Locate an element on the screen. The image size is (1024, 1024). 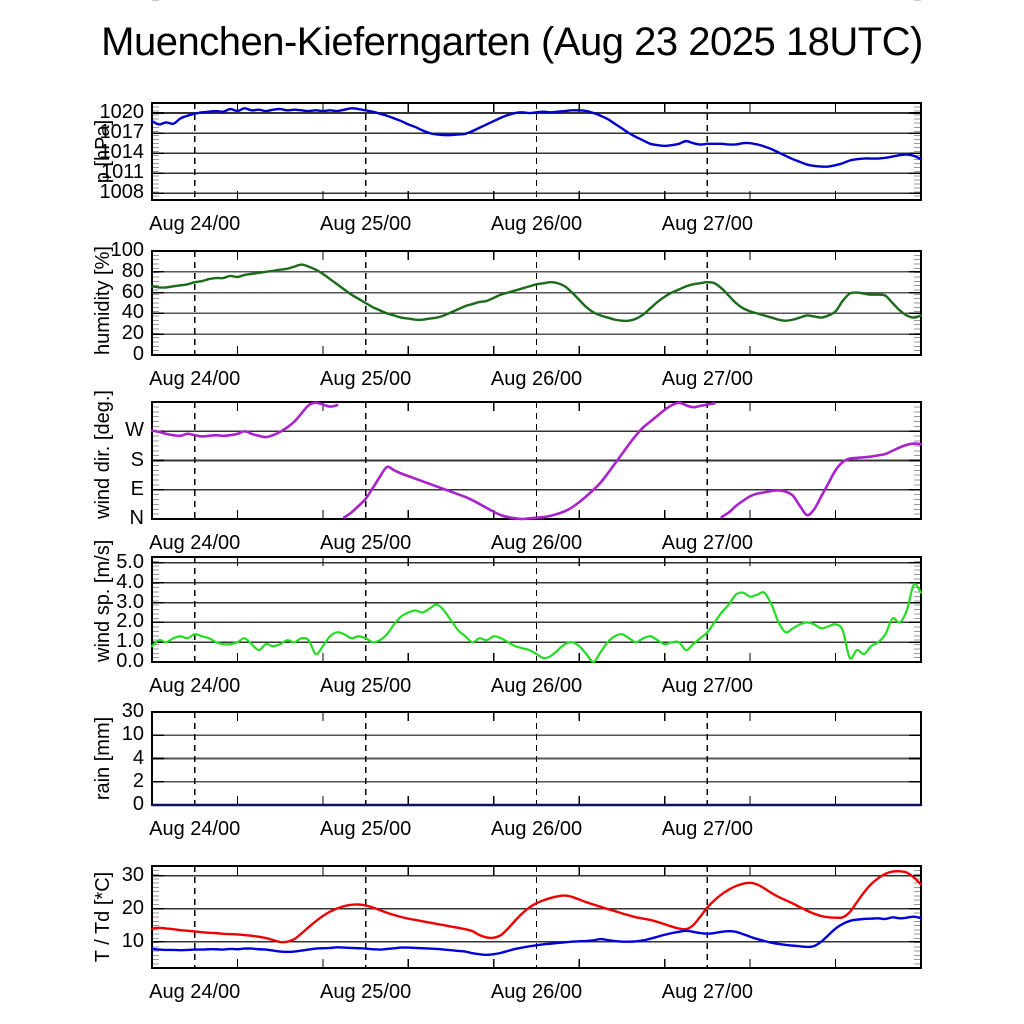
xtick-wind_speed-1: Aug 25/00 is located at coordinates (366, 686).